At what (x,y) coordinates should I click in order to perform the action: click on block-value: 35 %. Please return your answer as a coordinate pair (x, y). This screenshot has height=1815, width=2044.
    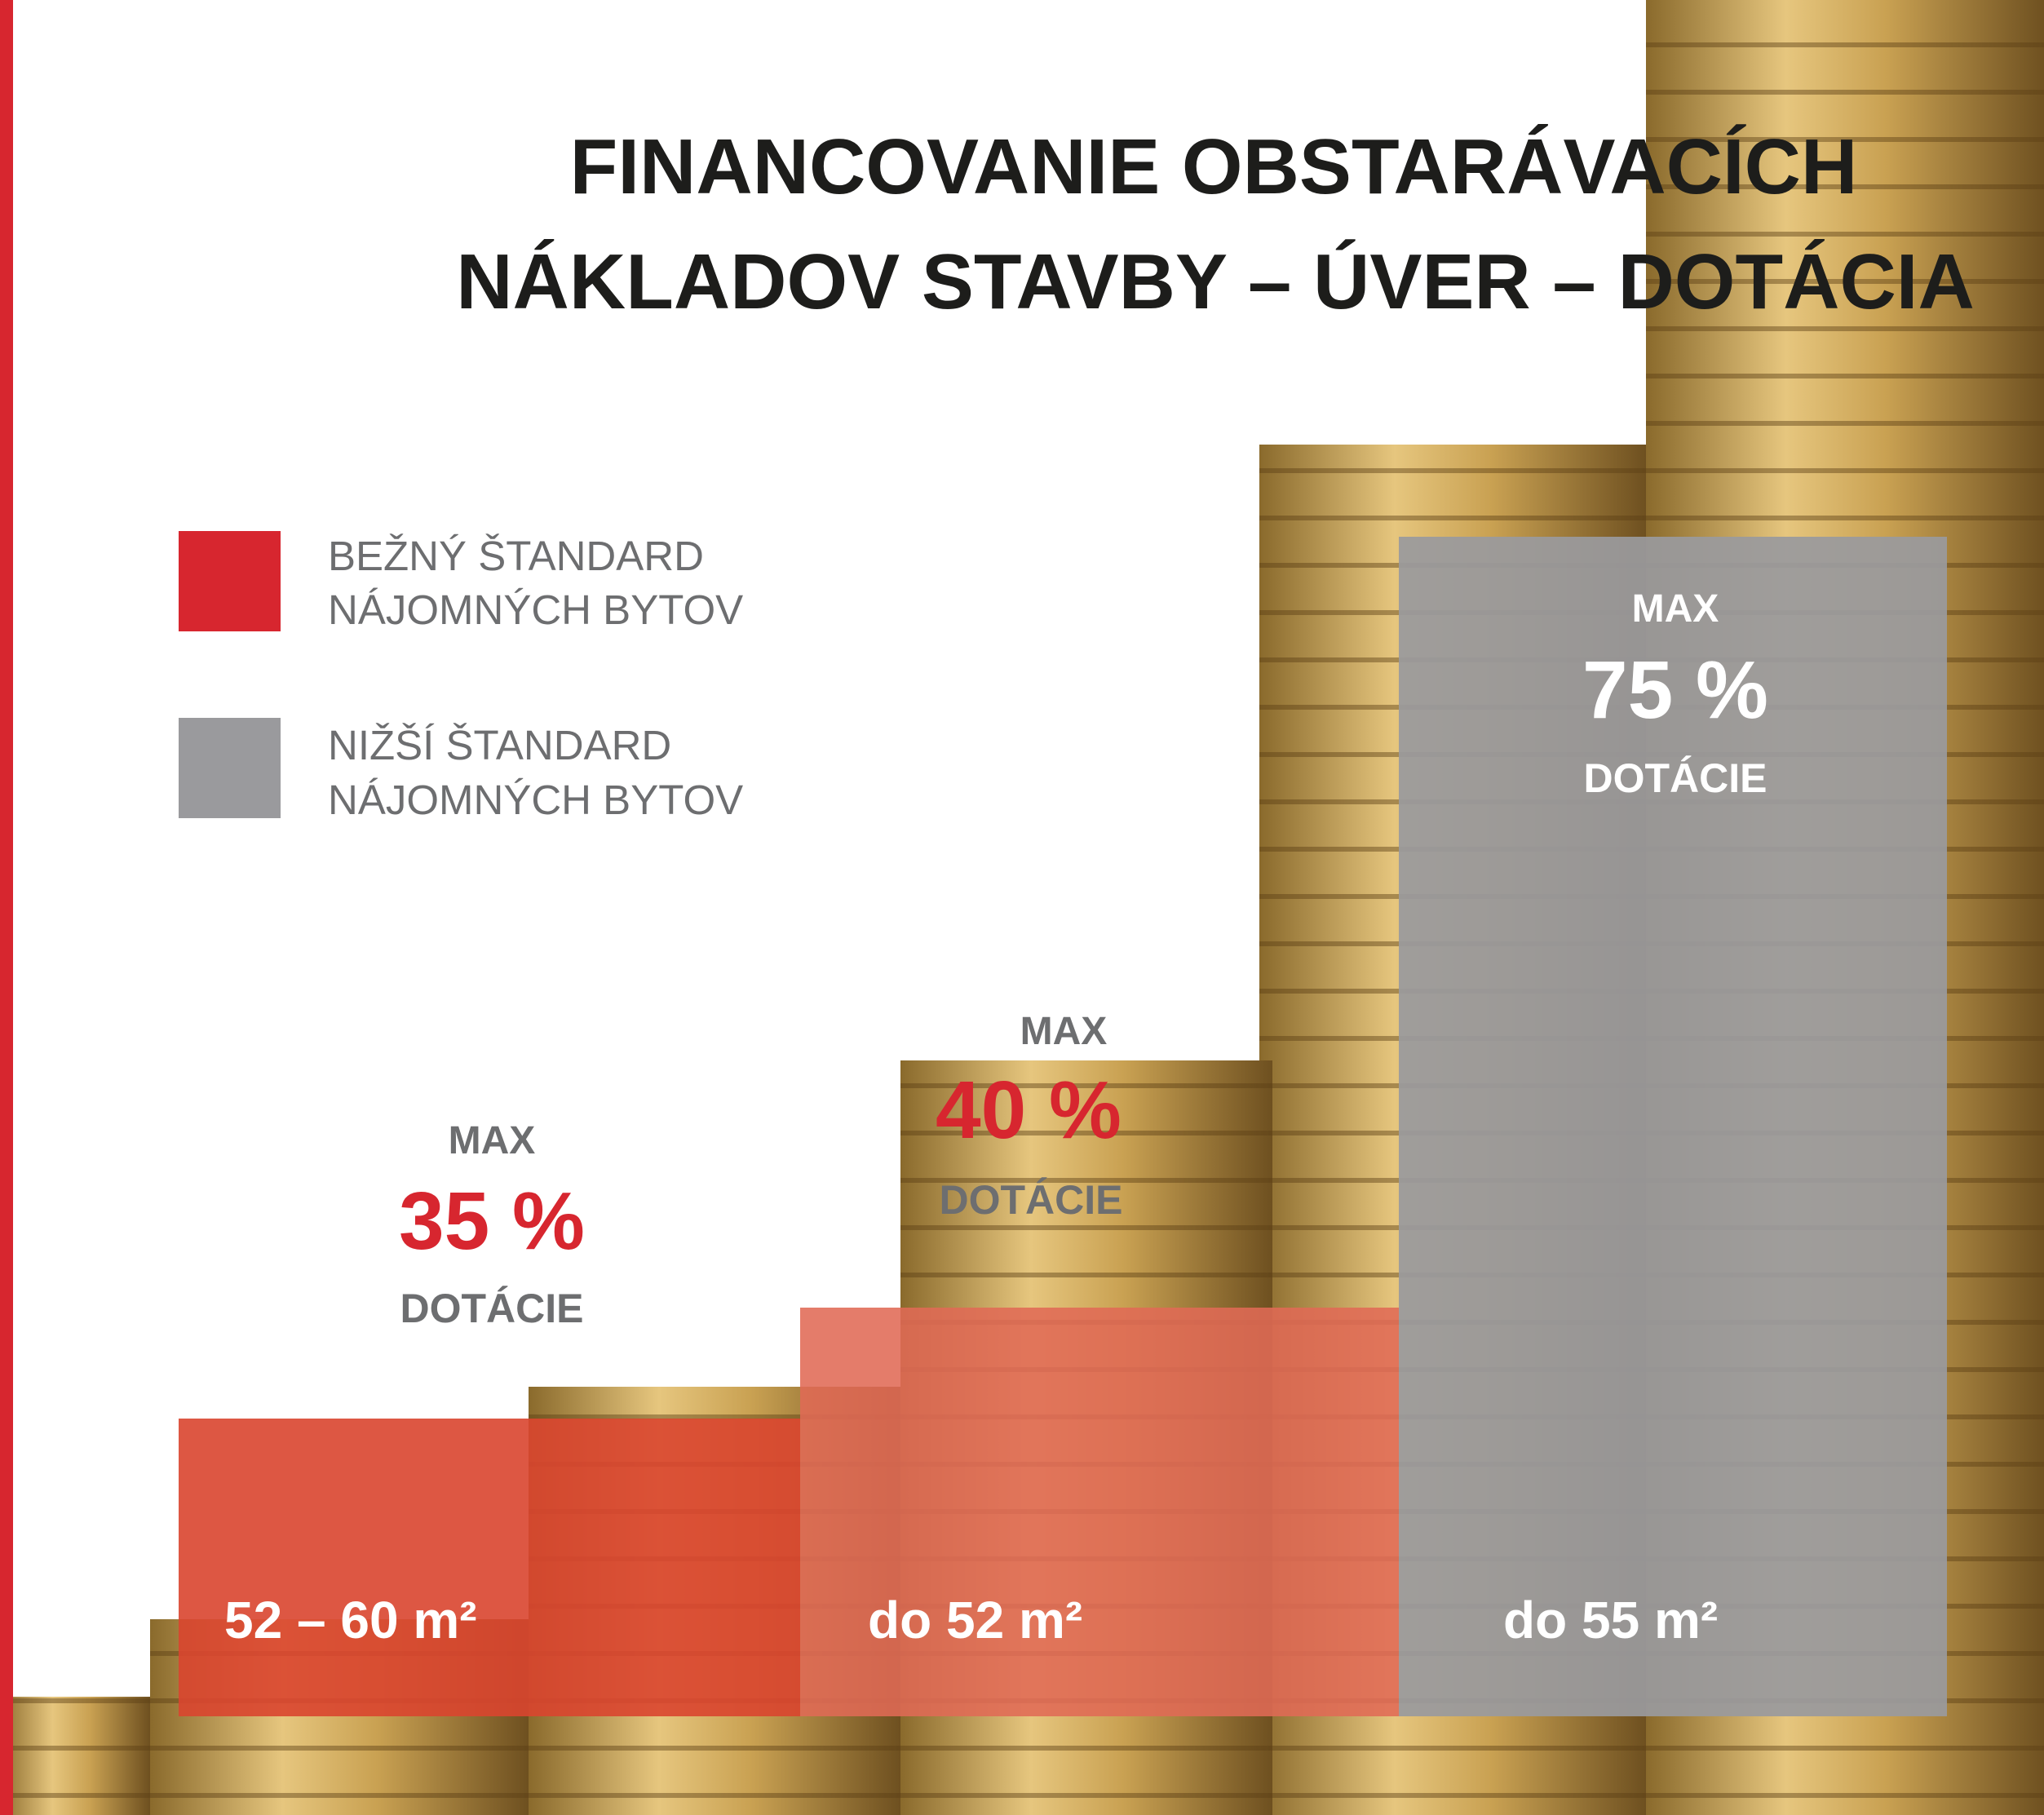
    Looking at the image, I should click on (492, 1221).